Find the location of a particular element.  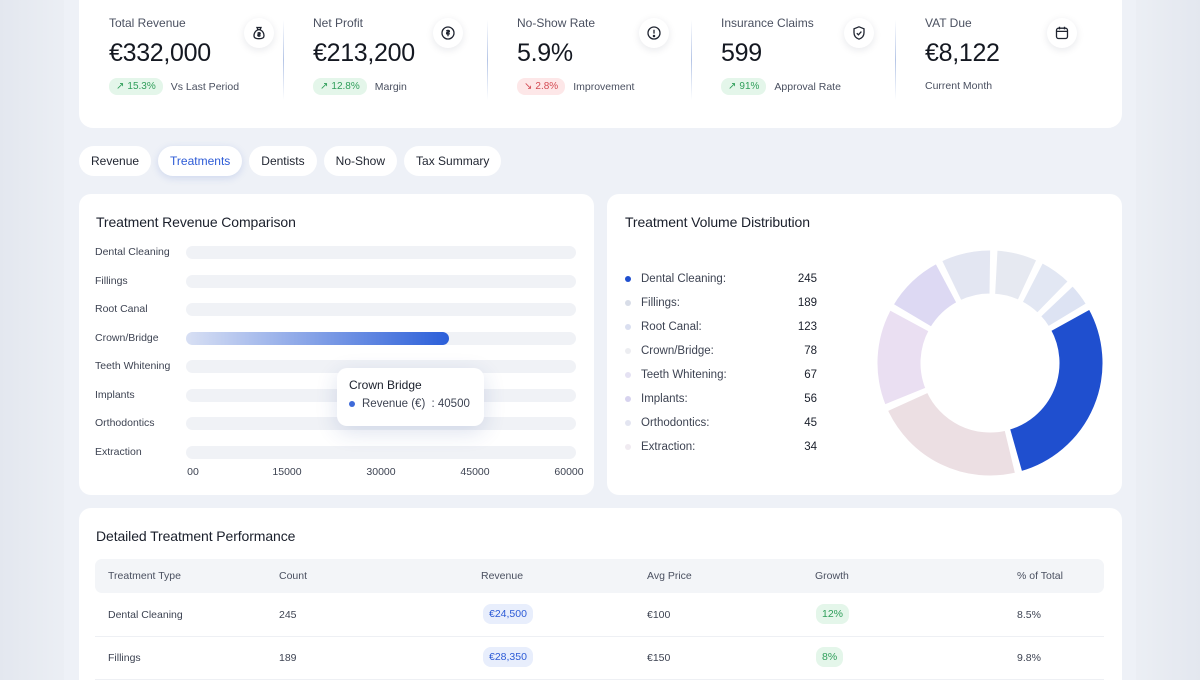

bar-row: Implants is located at coordinates (335, 395).